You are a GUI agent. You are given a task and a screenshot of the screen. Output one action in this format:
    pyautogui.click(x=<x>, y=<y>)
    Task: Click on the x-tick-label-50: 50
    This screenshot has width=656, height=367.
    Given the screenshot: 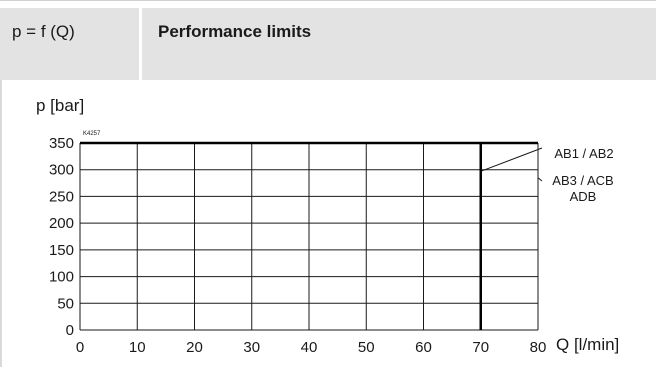 What is the action you would take?
    pyautogui.click(x=366, y=347)
    